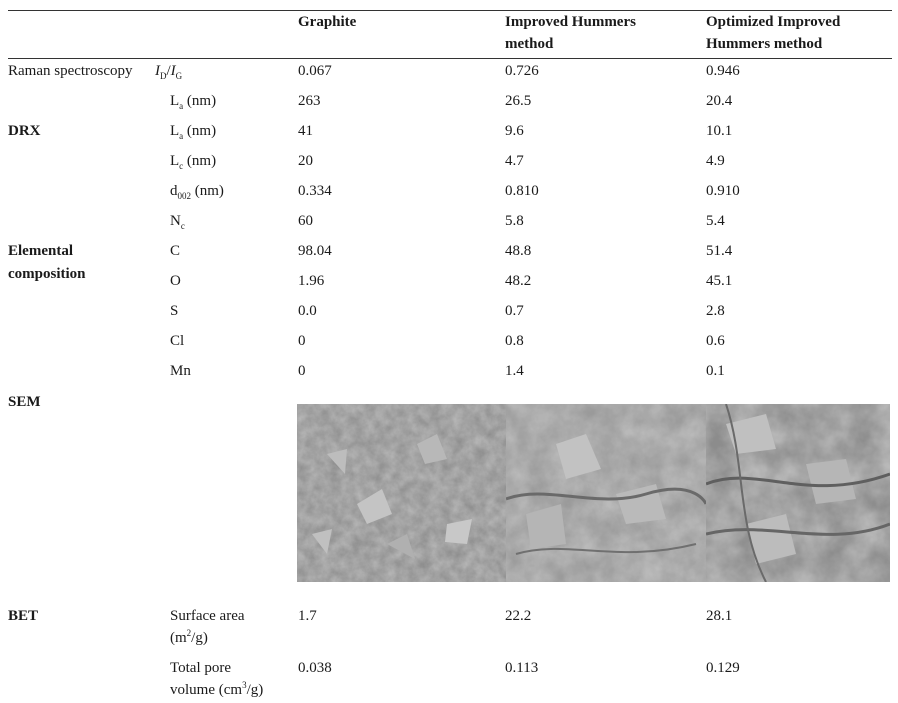  I want to click on label-surface-area-line2: (m2/g), so click(189, 637).